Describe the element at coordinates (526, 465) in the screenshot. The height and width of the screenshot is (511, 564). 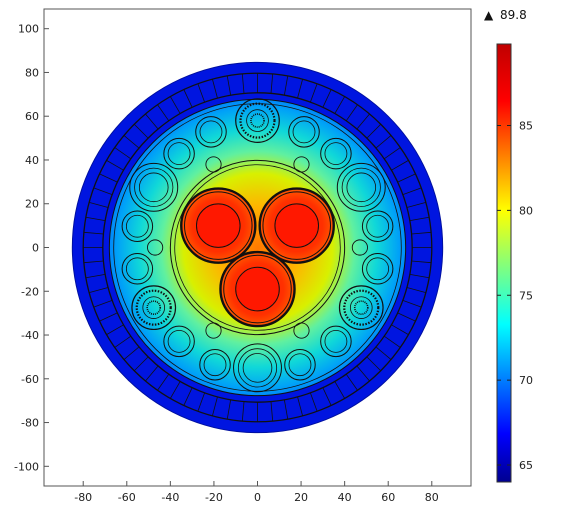
I see `colorbar-tick-label: 65` at that location.